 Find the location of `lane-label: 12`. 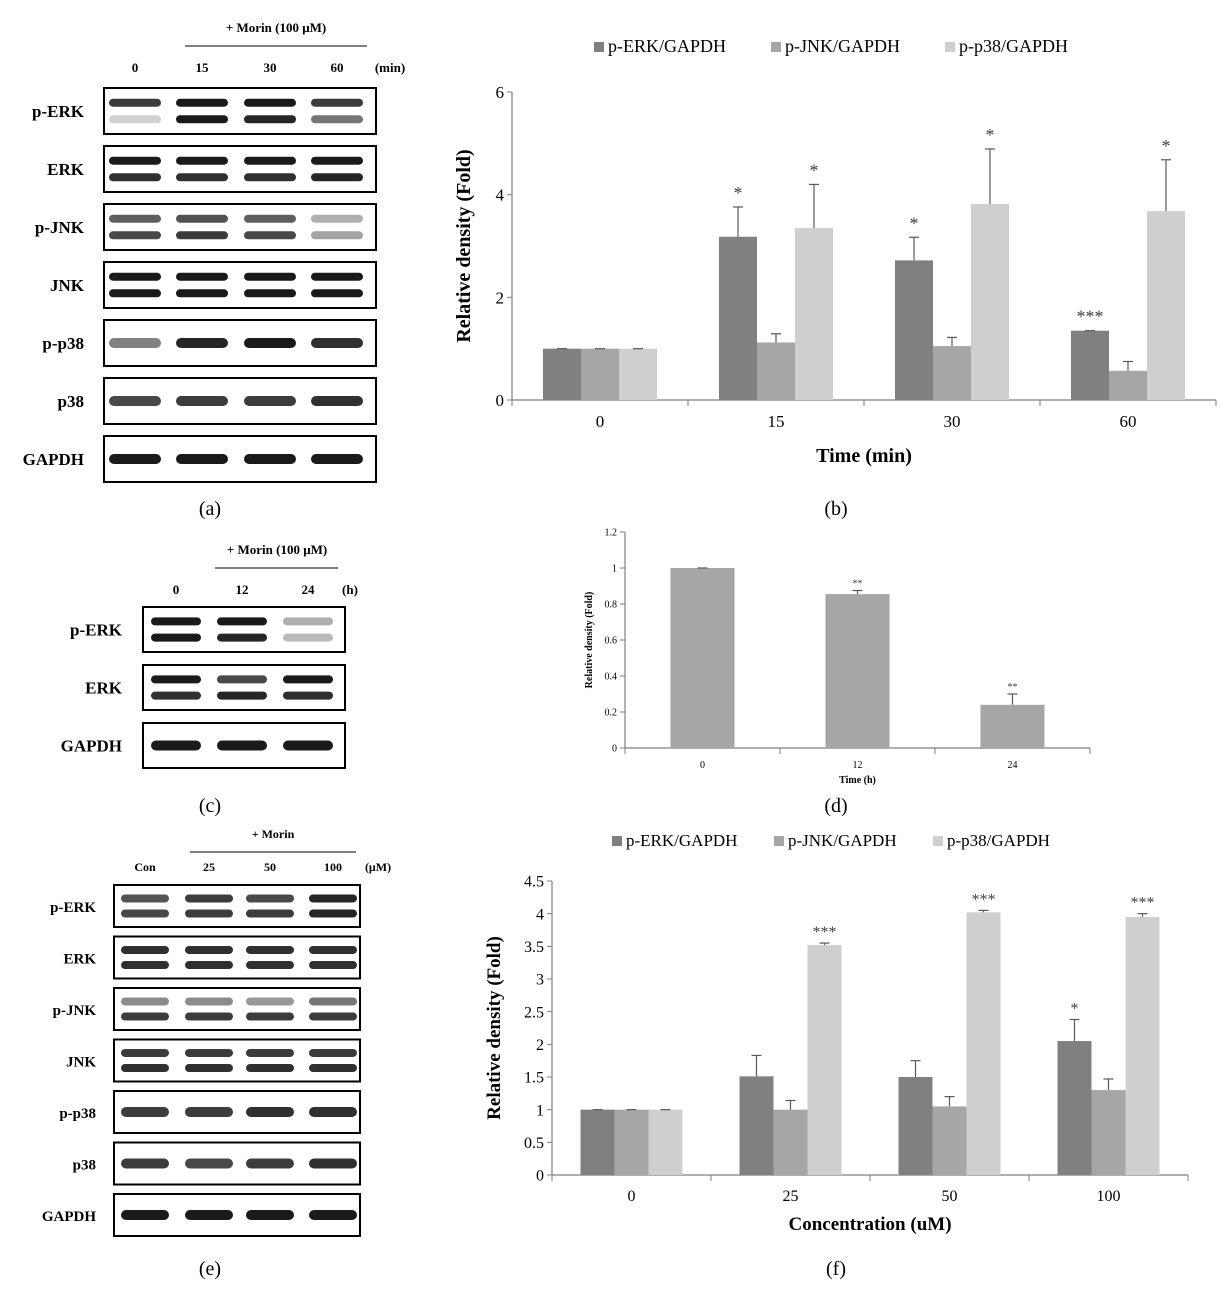

lane-label: 12 is located at coordinates (242, 589).